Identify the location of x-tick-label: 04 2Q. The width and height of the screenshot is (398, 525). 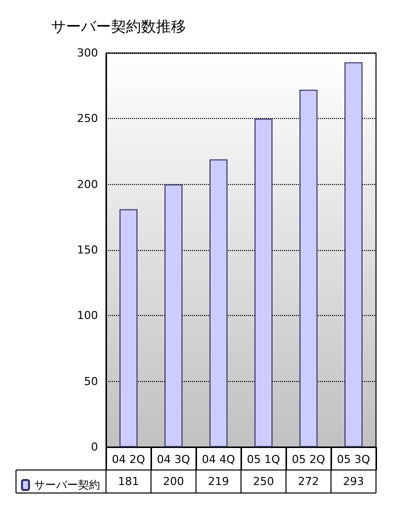
(129, 459).